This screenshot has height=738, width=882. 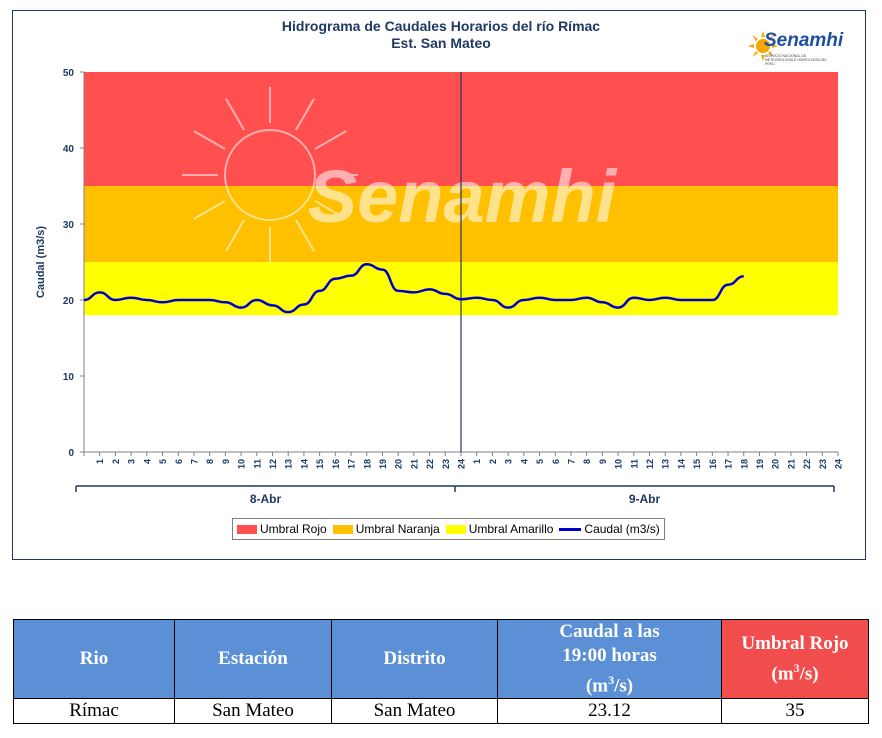 What do you see at coordinates (94, 711) in the screenshot?
I see `cell-rio: Rímac` at bounding box center [94, 711].